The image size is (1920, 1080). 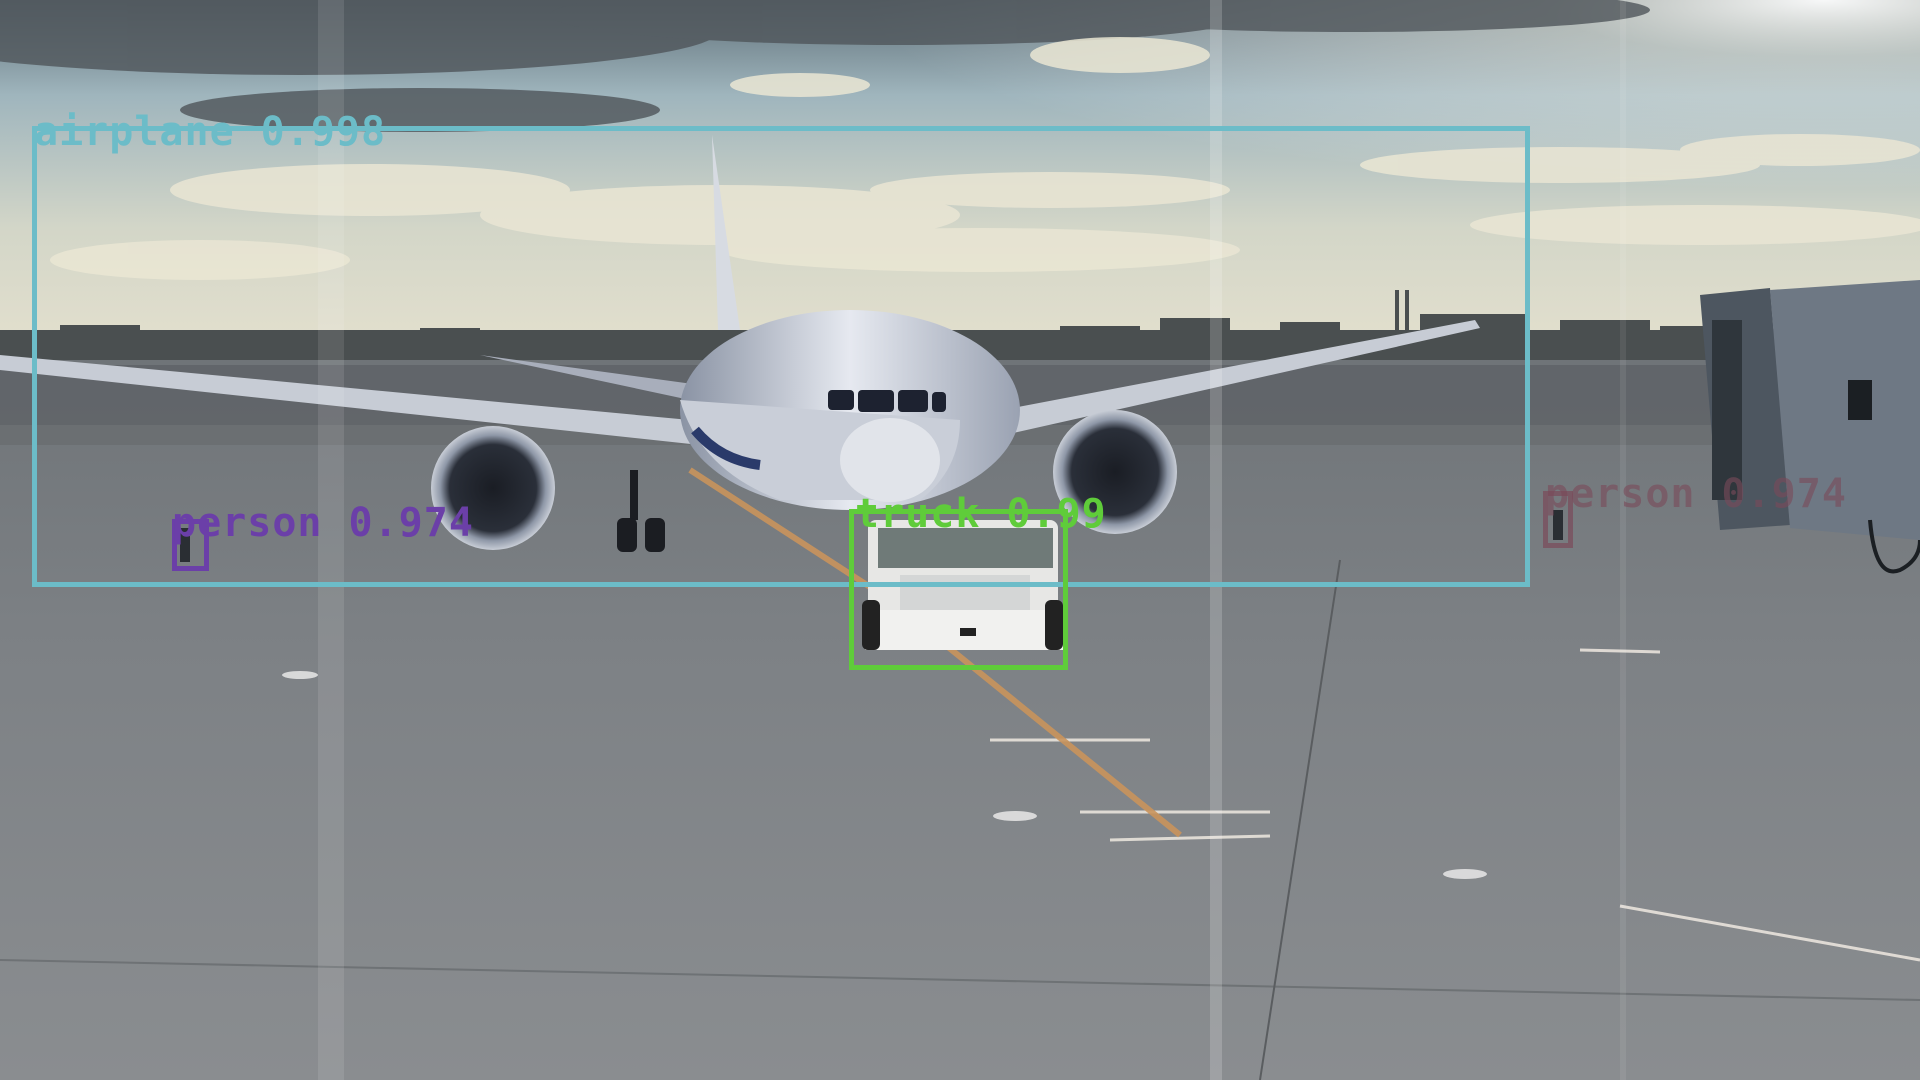 What do you see at coordinates (323, 132) in the screenshot?
I see `detection-score: 0.998` at bounding box center [323, 132].